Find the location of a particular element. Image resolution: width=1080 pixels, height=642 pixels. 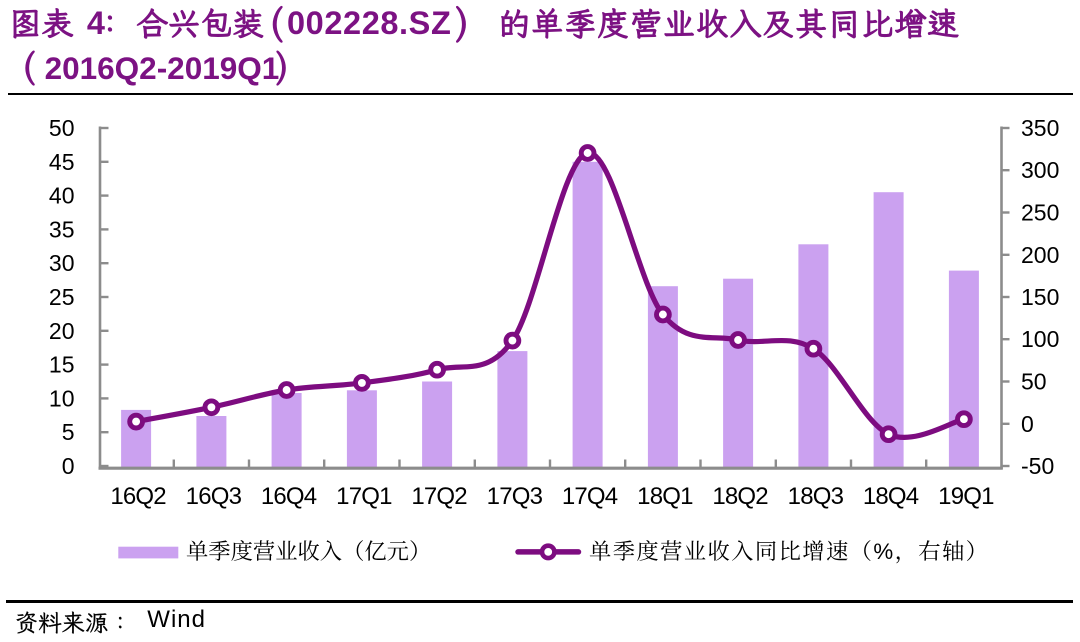

svg-text: 45 is located at coordinates (62, 162).